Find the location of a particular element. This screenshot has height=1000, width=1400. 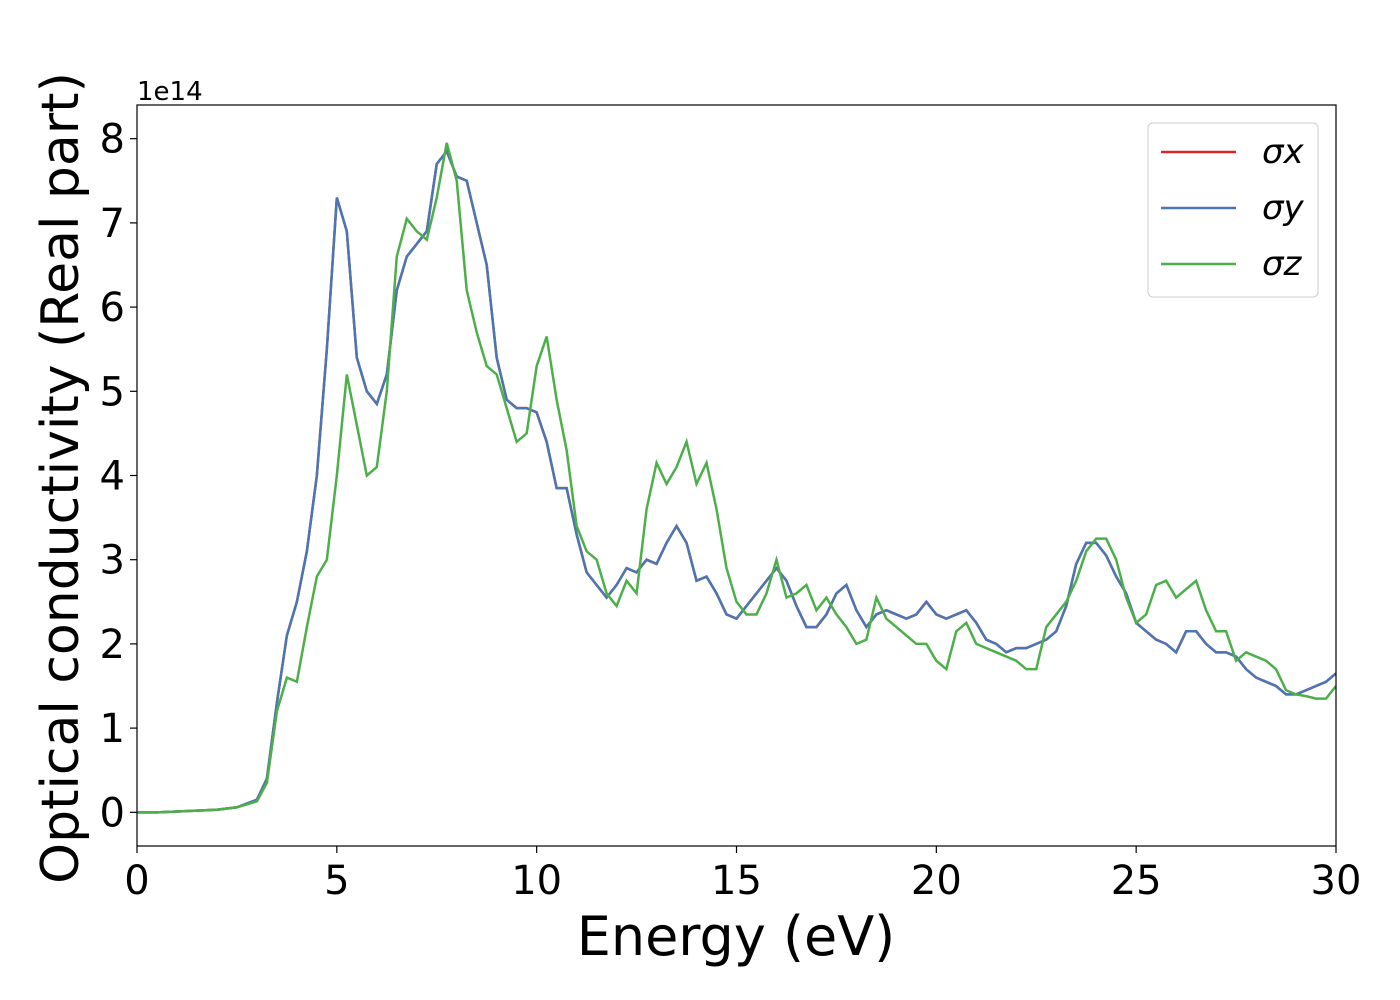

x-tick-label: 10 is located at coordinates (536, 881).